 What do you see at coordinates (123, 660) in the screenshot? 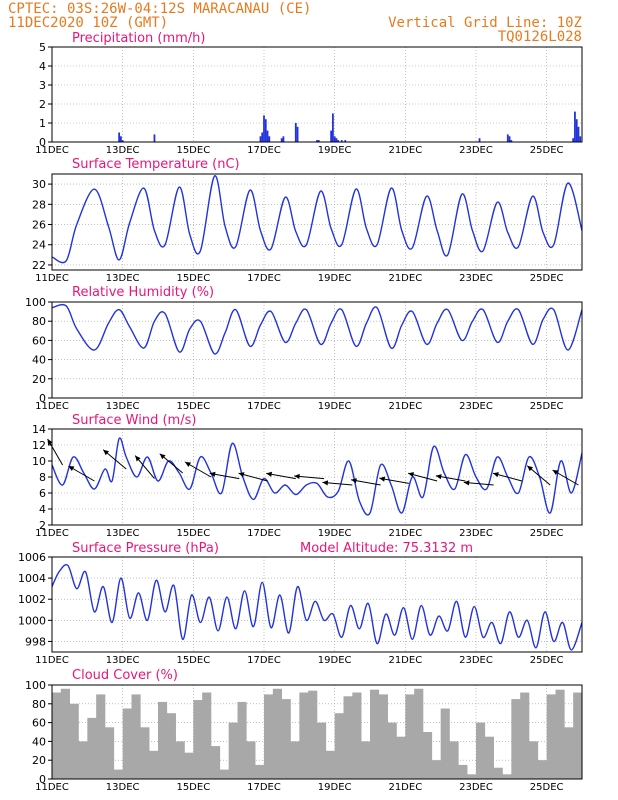
I see `pres-xtick-label: 13DEC` at bounding box center [123, 660].